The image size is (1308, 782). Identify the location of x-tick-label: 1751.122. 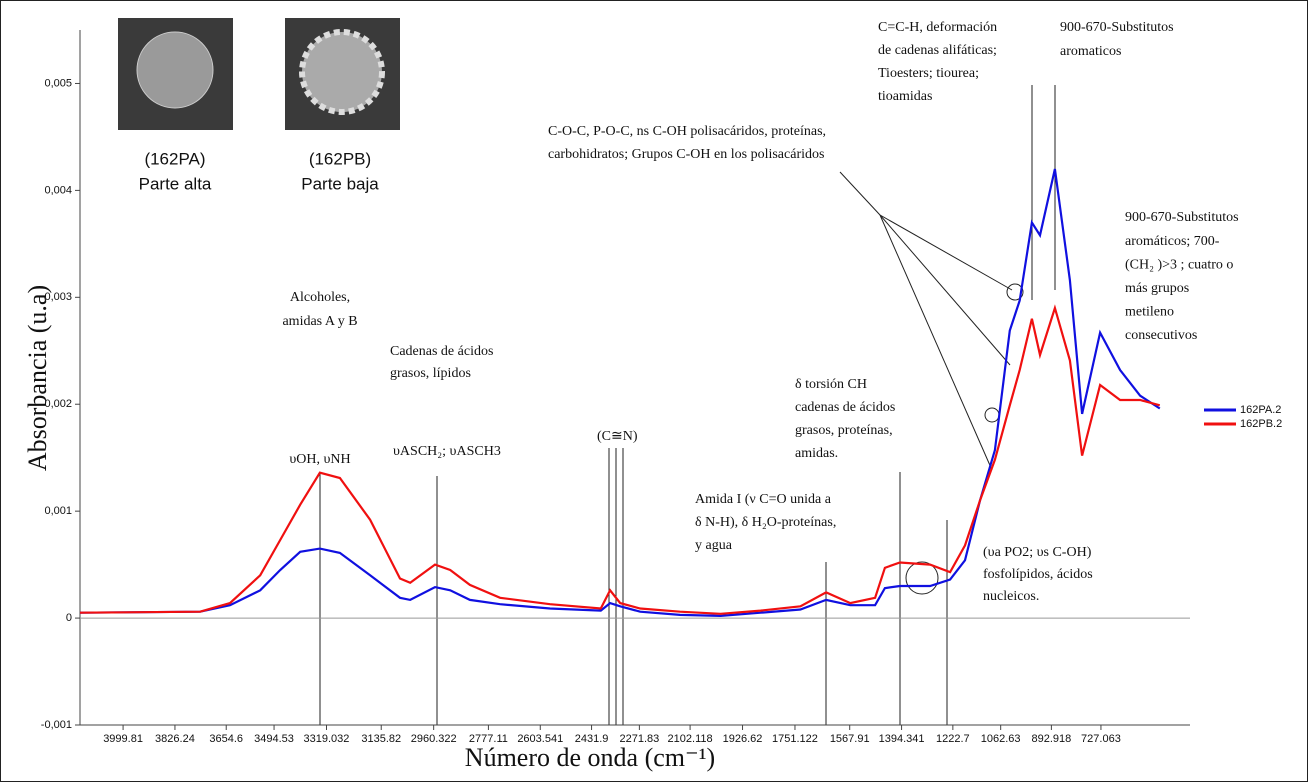
(795, 739).